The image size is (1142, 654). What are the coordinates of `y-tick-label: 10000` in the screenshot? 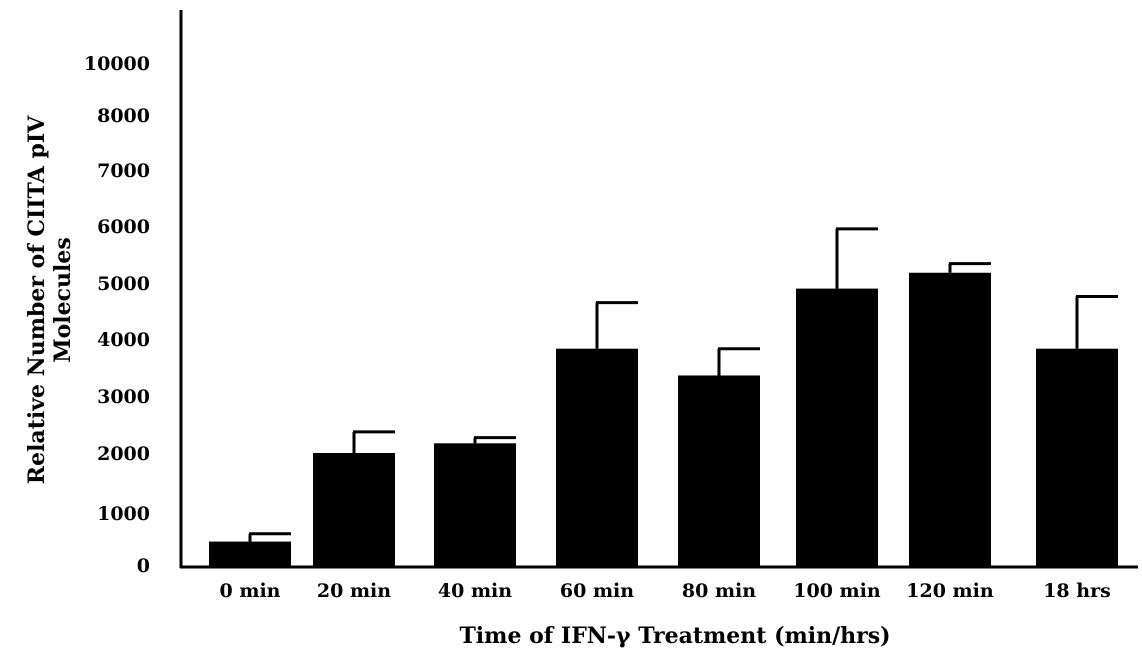 It's located at (117, 64).